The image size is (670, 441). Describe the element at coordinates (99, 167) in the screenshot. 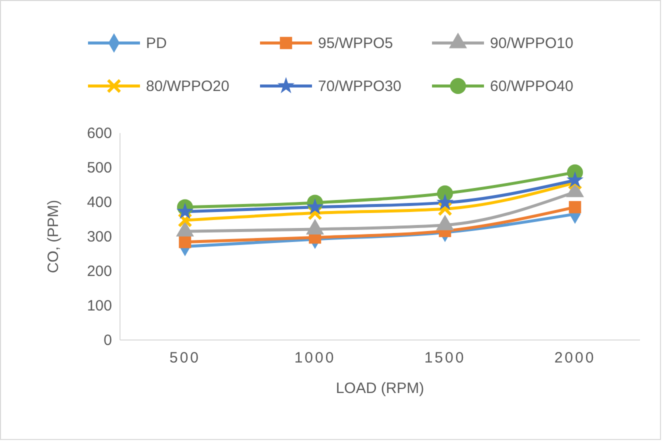

I see `y-tick-label: 500` at that location.